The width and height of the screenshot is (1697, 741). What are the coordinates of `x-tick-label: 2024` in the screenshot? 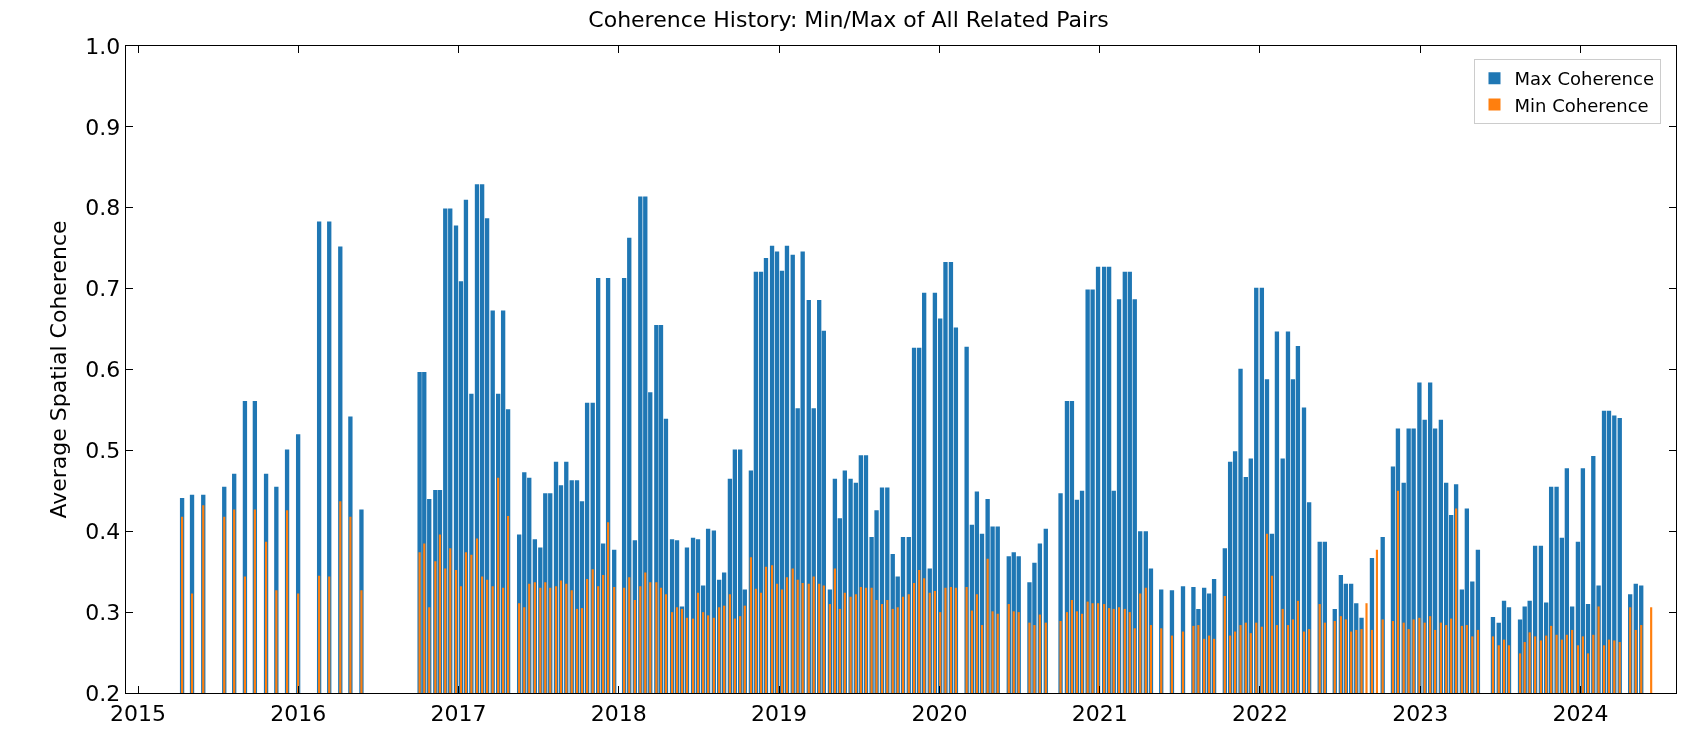 It's located at (1580, 713).